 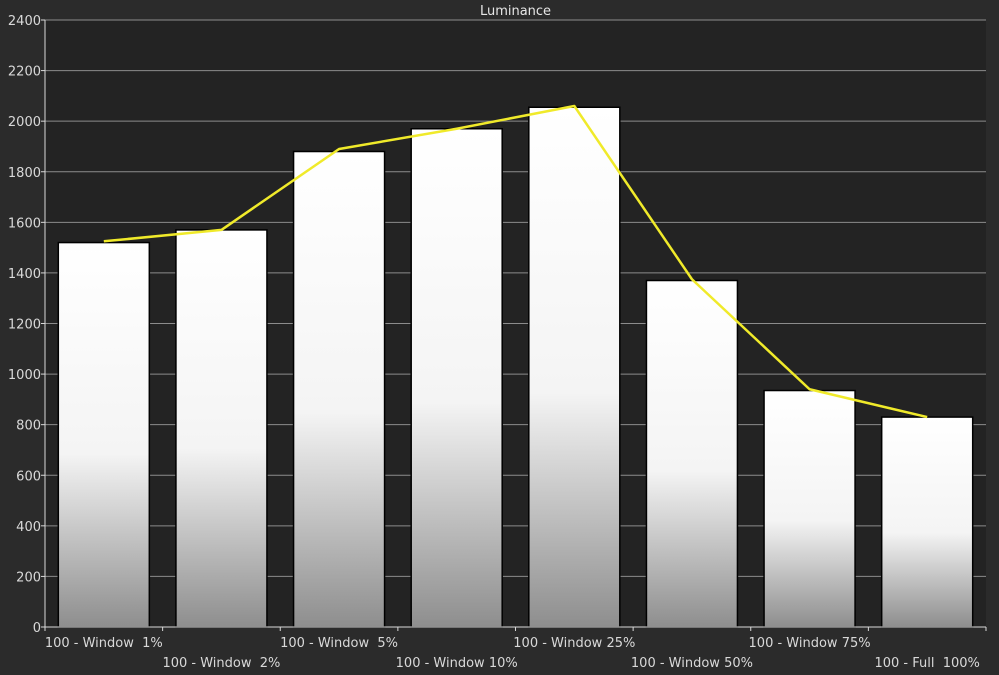 What do you see at coordinates (221, 663) in the screenshot?
I see `x-tick-label: 100 - Window 2%` at bounding box center [221, 663].